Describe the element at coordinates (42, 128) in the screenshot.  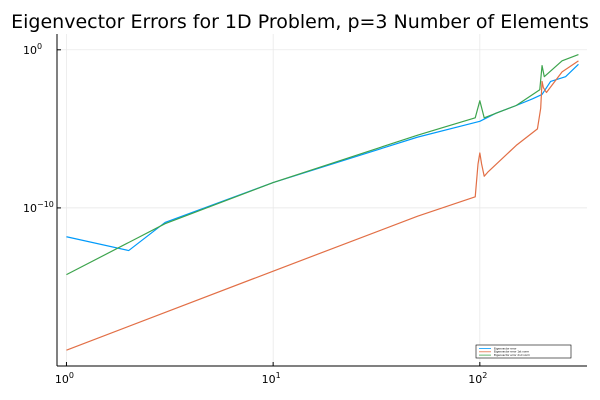
I see `y-ticks: 10 010 −10` at that location.